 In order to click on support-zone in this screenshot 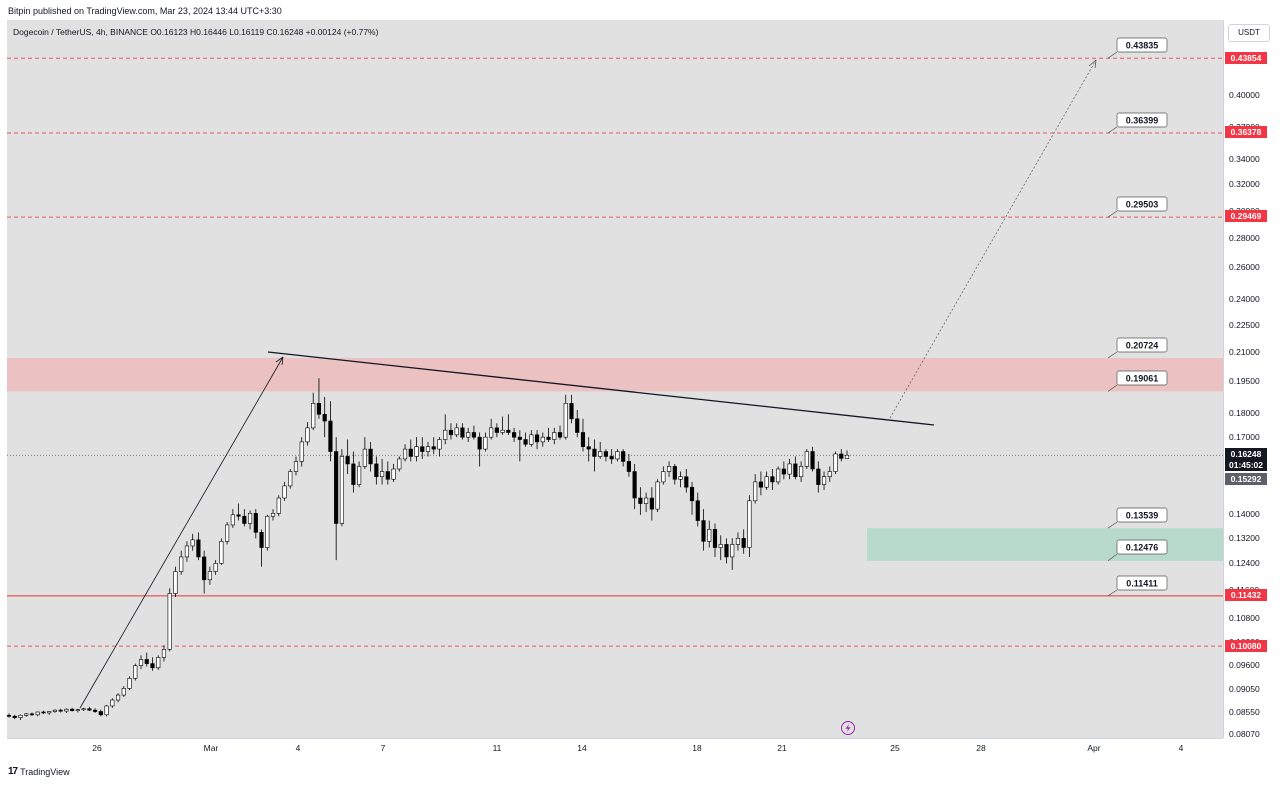, I will do `click(1045, 544)`.